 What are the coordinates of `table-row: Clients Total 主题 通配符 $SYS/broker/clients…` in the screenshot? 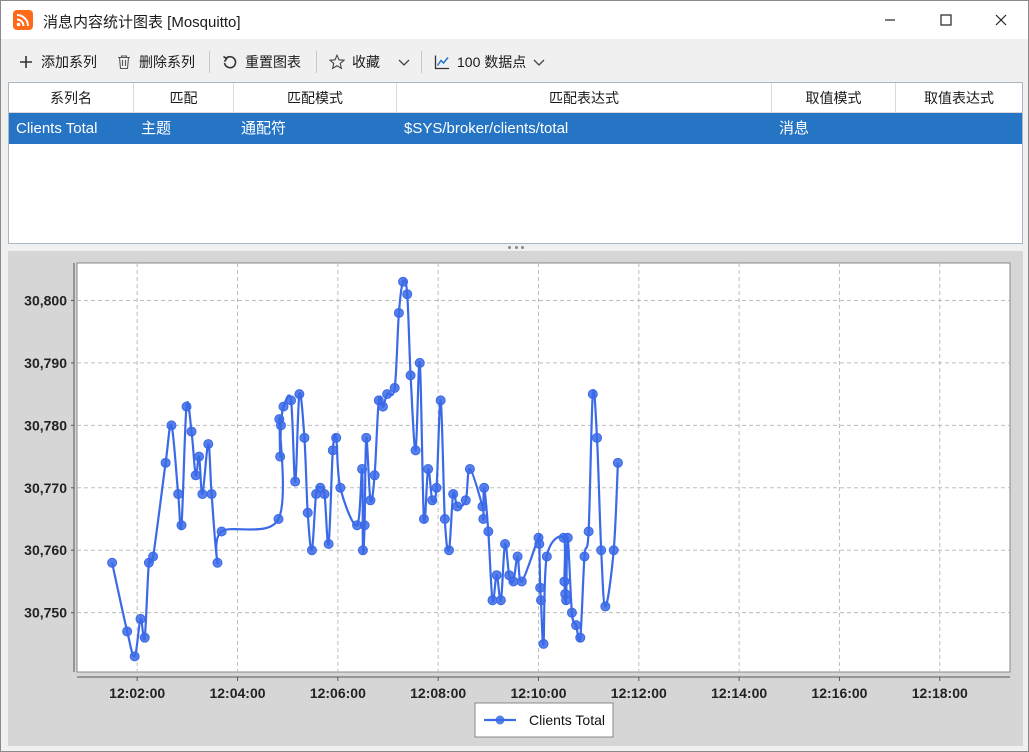 It's located at (515, 128).